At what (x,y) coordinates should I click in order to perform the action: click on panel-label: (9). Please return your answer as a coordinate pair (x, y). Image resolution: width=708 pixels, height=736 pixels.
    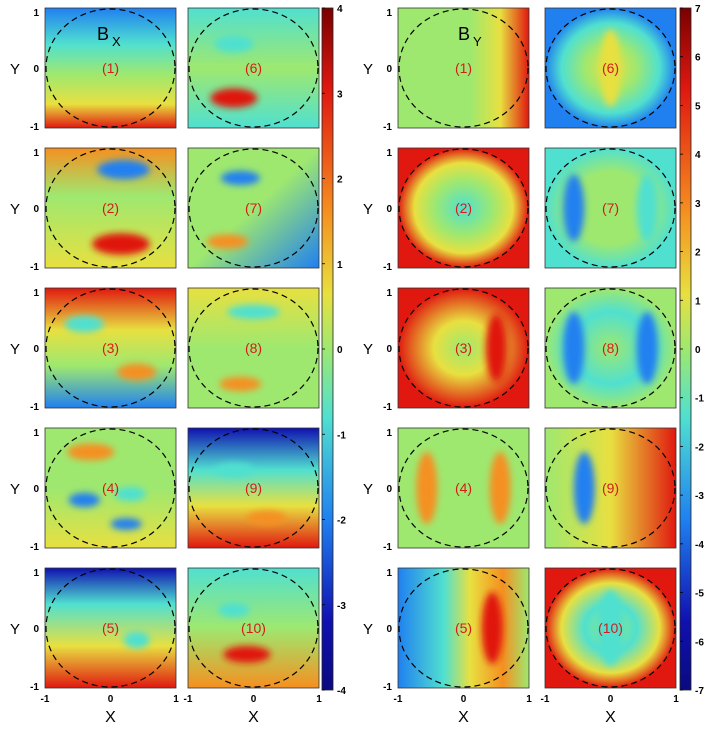
    Looking at the image, I should click on (253, 488).